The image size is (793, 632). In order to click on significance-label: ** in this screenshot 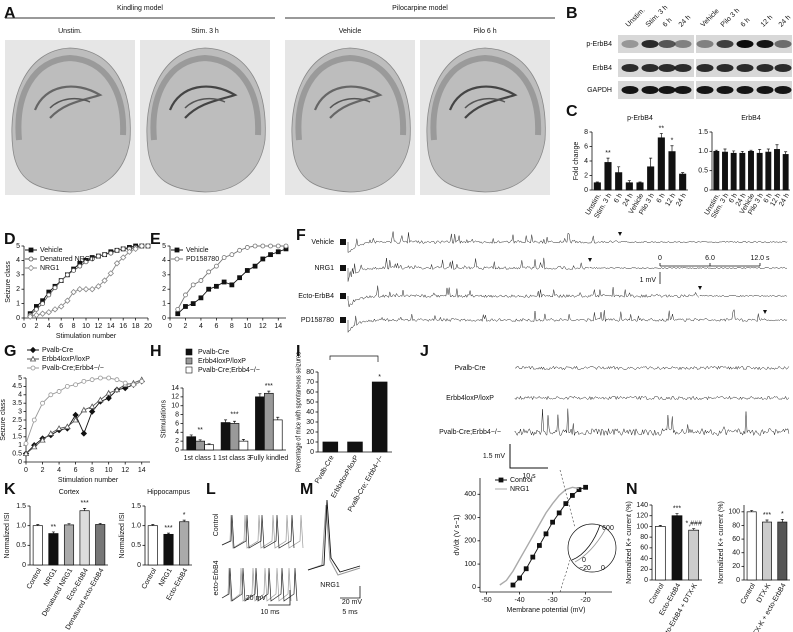, I will do `click(200, 430)`.